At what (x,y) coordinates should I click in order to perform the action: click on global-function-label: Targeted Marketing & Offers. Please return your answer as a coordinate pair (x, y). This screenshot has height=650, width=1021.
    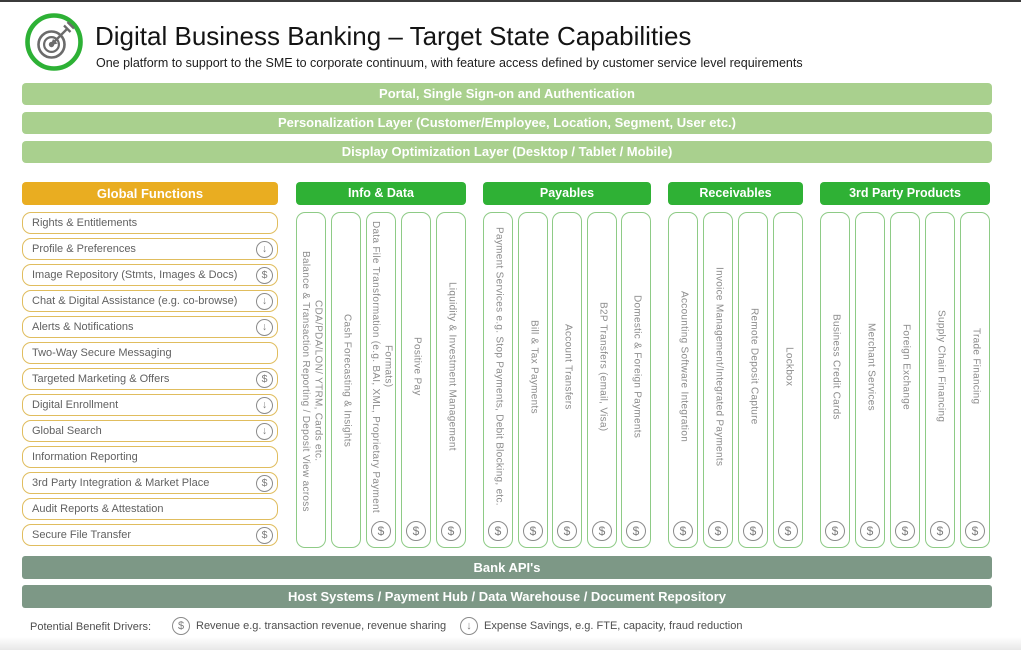
    Looking at the image, I should click on (101, 379).